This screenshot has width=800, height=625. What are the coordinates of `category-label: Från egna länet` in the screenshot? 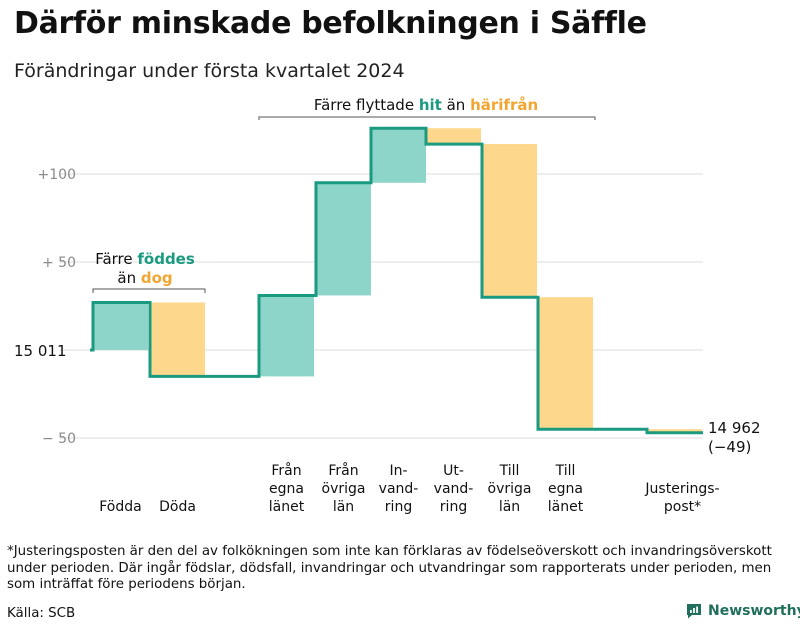 It's located at (287, 488).